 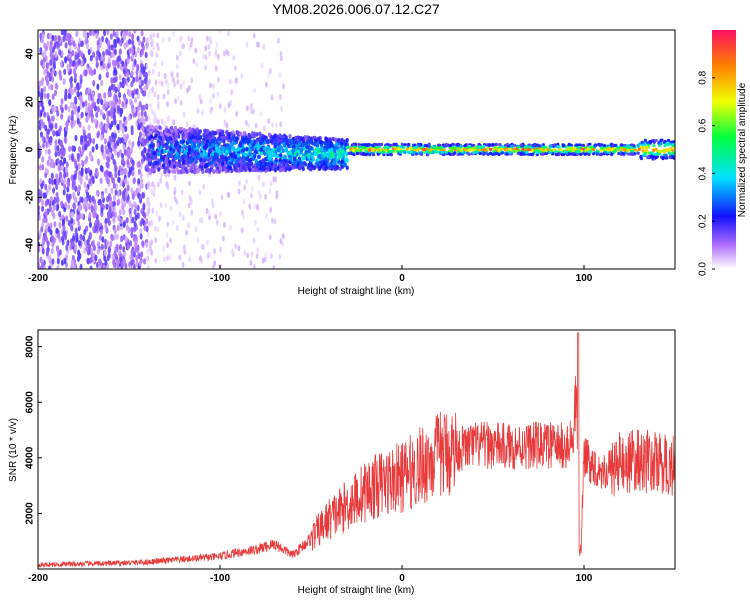 I want to click on colorbar-tick-label: 0.0, so click(x=703, y=269).